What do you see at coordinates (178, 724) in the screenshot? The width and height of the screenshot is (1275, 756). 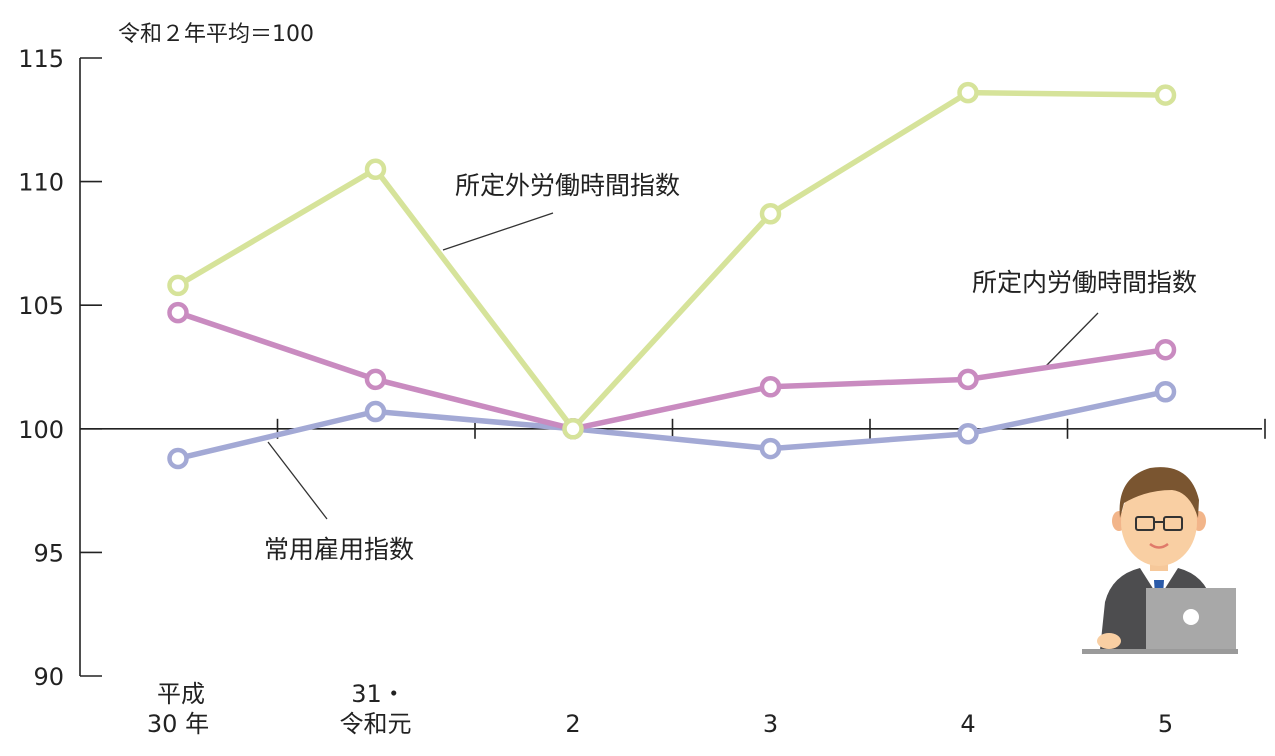 I see `x-tick-label: 30 年` at bounding box center [178, 724].